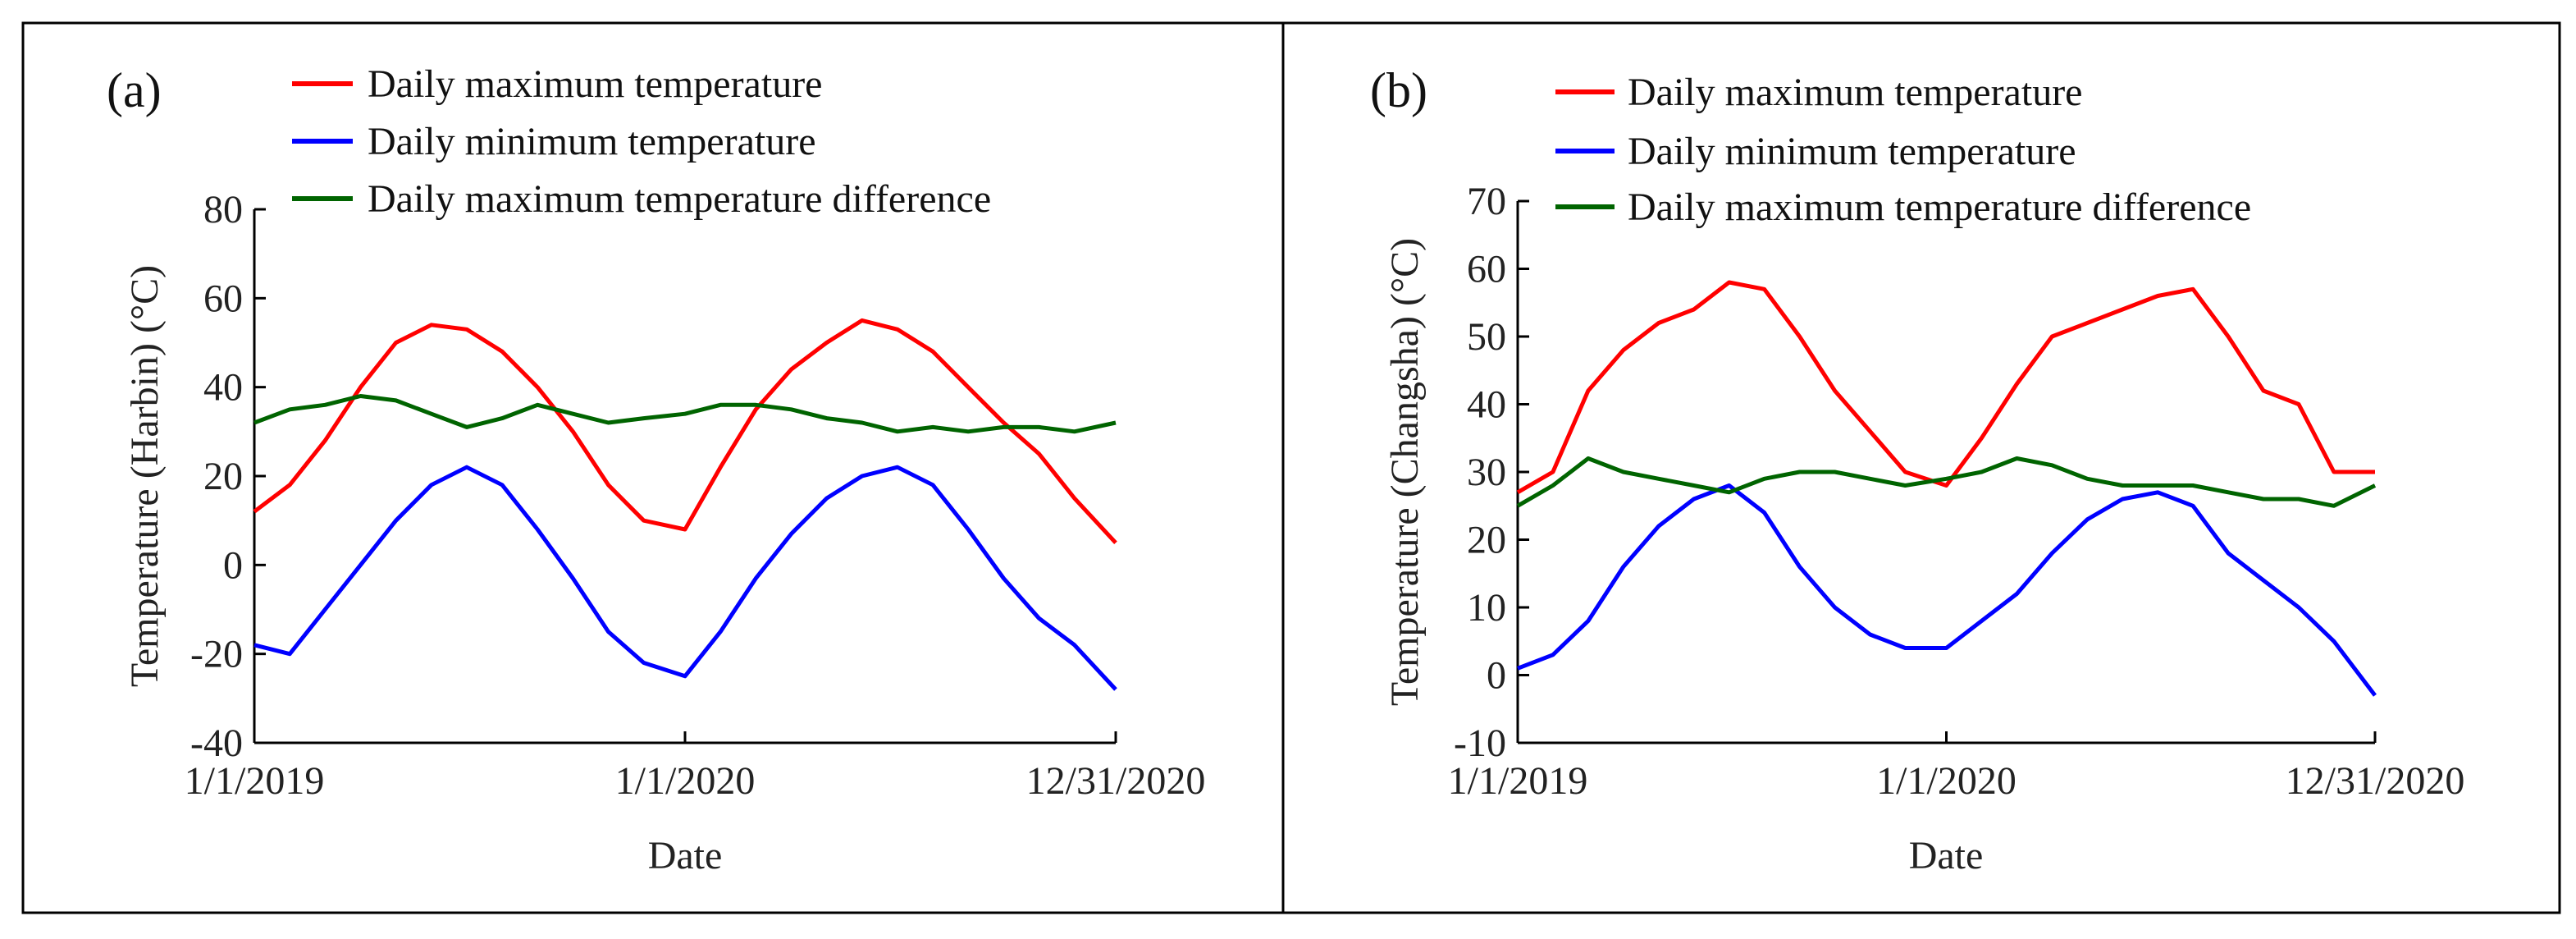 The width and height of the screenshot is (2576, 939). Describe the element at coordinates (1947, 855) in the screenshot. I see `panel-b-x-title: Date` at that location.